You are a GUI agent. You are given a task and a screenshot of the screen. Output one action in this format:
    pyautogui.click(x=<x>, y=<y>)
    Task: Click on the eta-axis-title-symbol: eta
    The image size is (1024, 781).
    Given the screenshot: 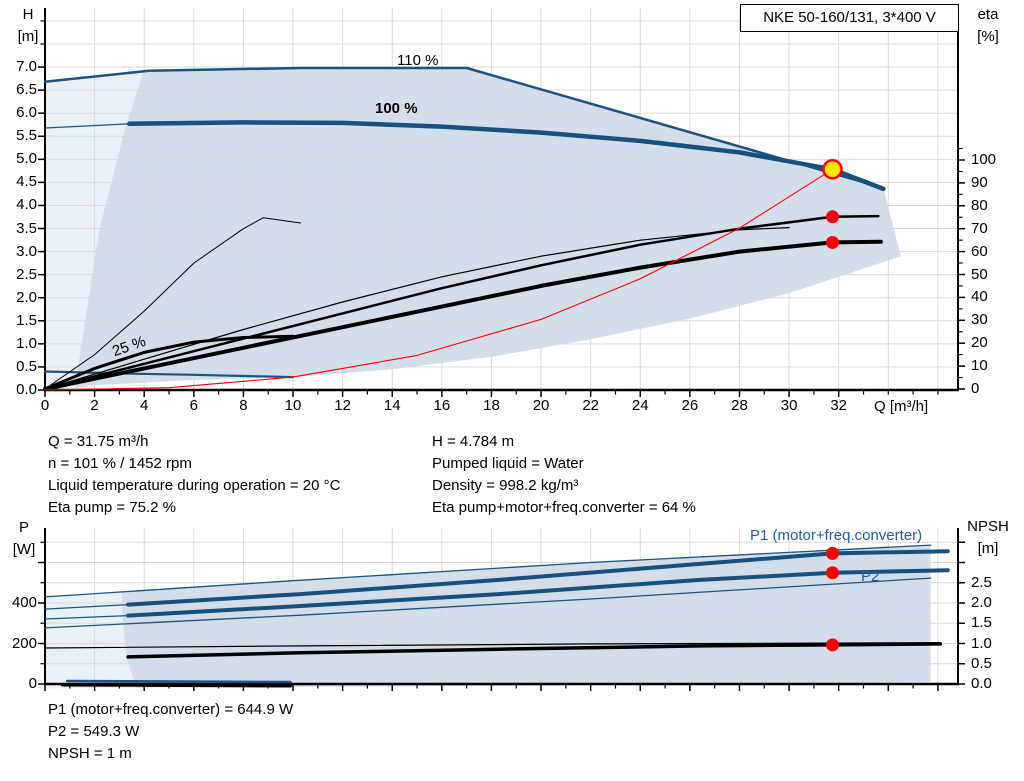 What is the action you would take?
    pyautogui.click(x=988, y=14)
    